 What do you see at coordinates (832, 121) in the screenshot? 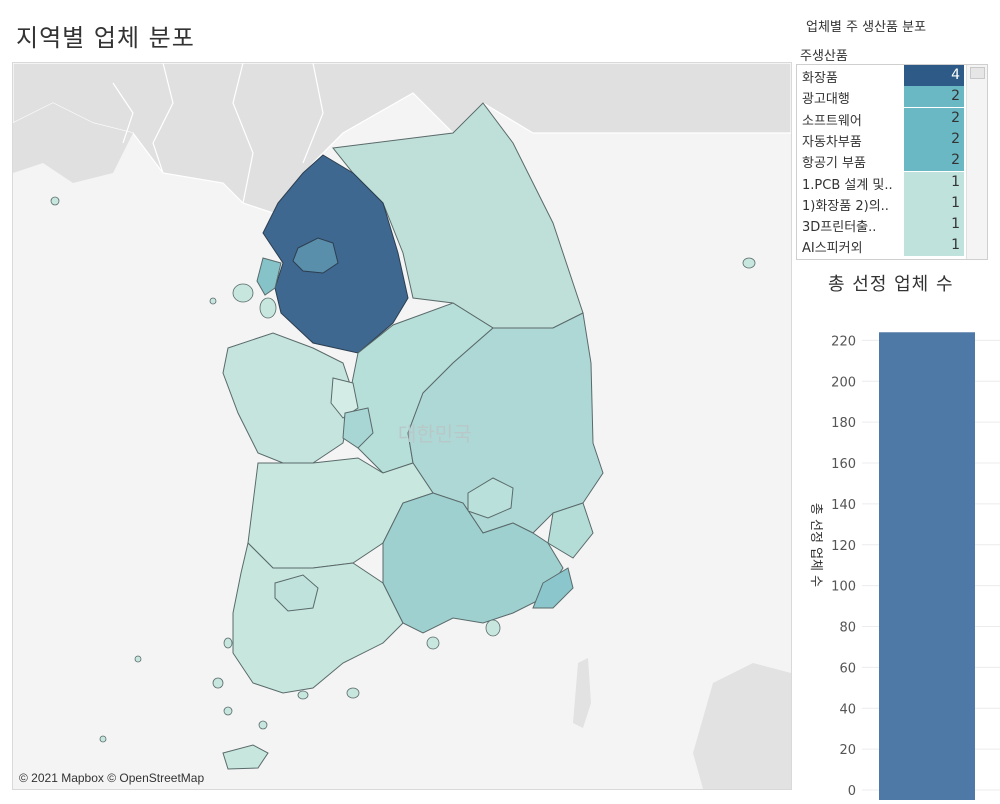
I see `product-label: 소프트웨어` at bounding box center [832, 121].